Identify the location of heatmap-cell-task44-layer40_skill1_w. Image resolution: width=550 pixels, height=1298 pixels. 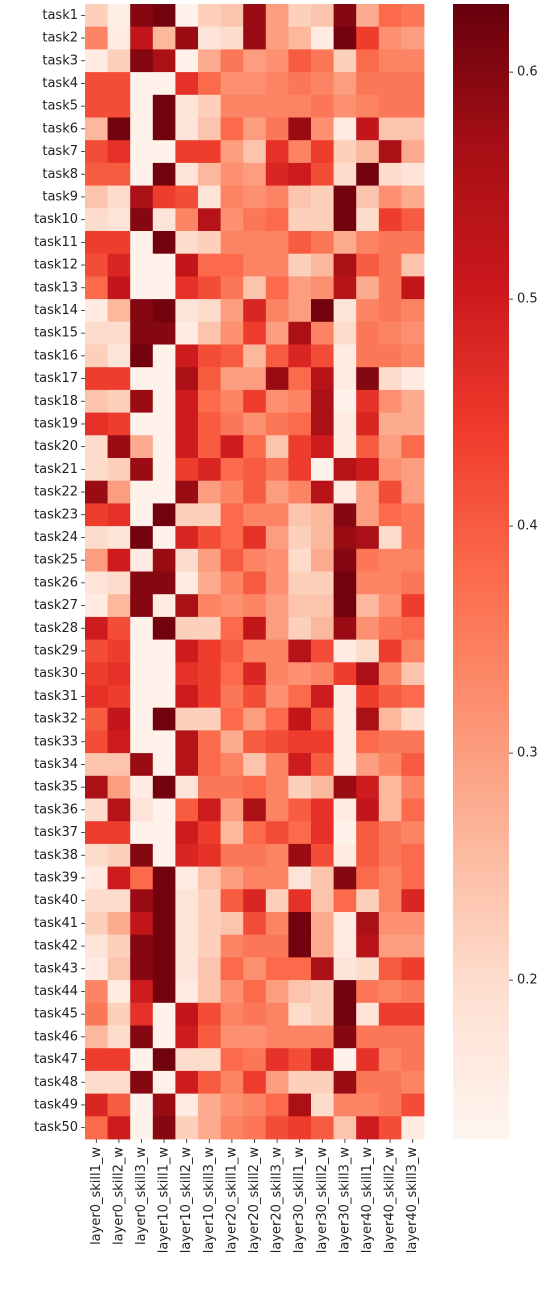
(367, 991).